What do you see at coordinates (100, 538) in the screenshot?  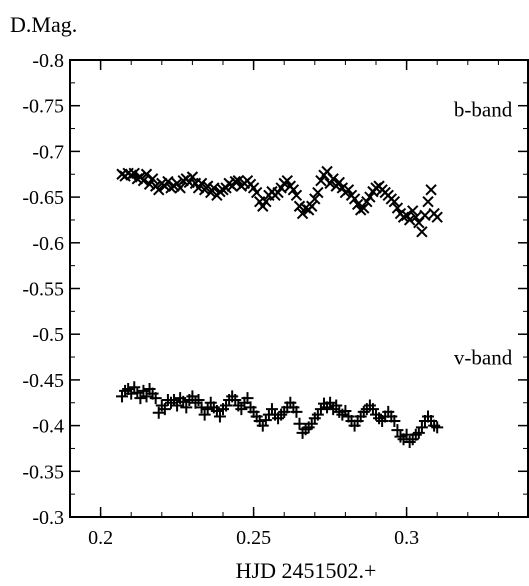 I see `x-tick-label: 0.2` at bounding box center [100, 538].